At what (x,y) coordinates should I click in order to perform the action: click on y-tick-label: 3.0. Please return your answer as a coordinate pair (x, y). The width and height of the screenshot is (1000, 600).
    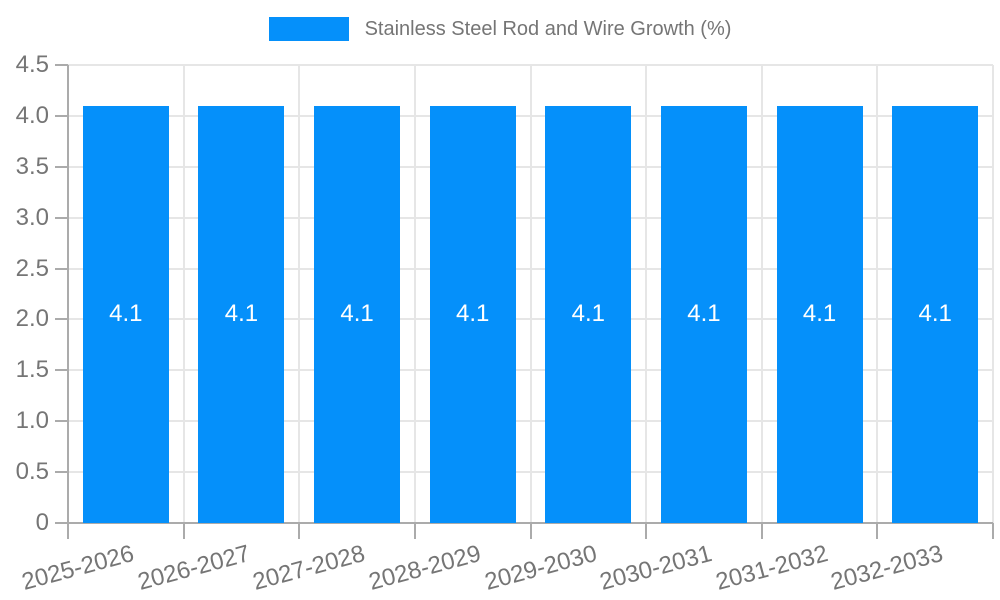
    Looking at the image, I should click on (32, 217).